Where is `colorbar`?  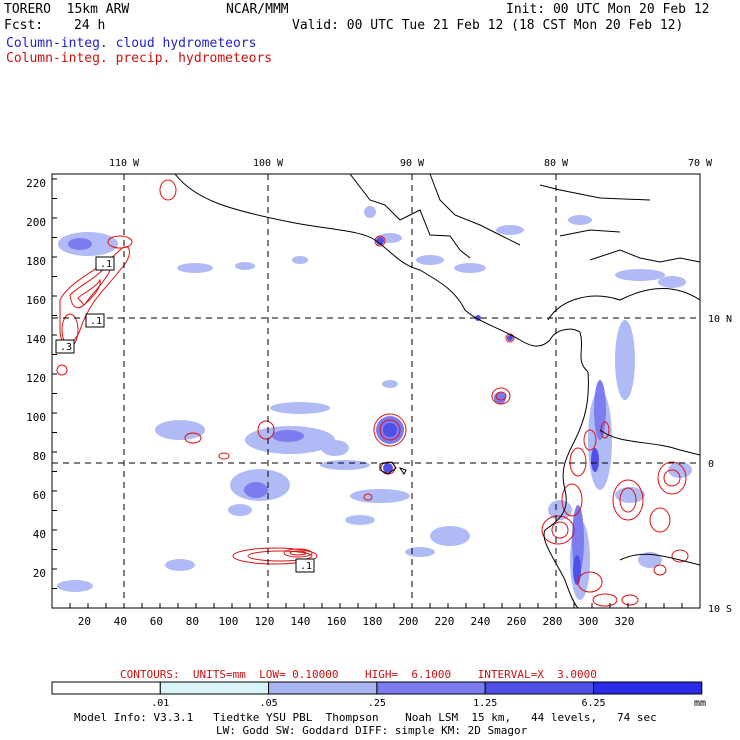
colorbar is located at coordinates (377, 688).